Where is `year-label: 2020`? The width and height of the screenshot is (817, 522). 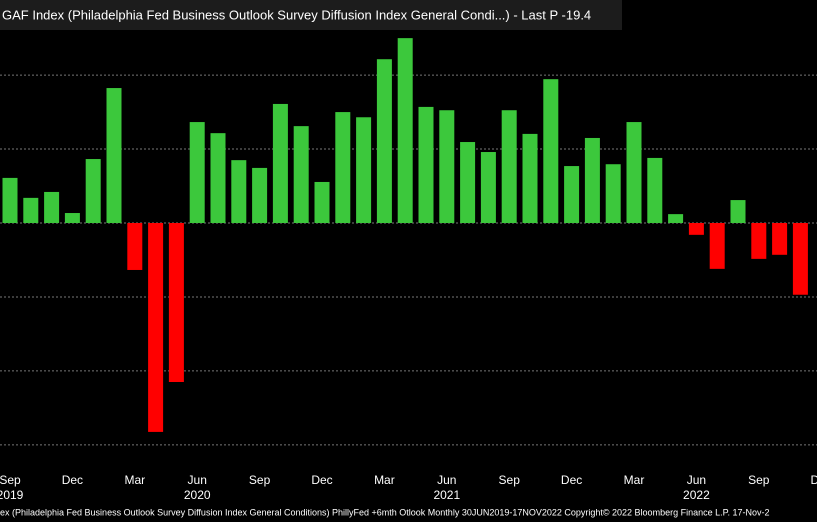 year-label: 2020 is located at coordinates (197, 495).